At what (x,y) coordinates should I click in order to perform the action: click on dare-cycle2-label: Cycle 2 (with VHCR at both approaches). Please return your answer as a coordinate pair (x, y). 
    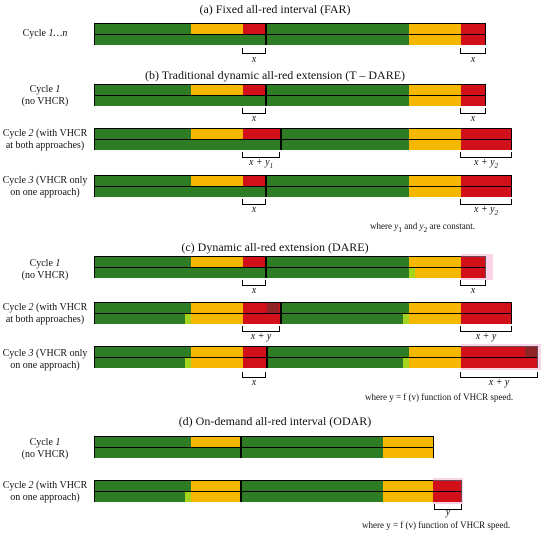
    Looking at the image, I should click on (45, 313).